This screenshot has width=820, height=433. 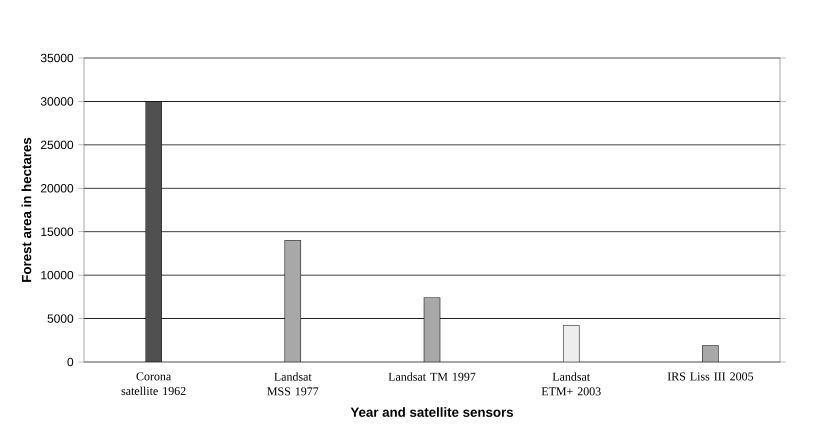 I want to click on y-tick-label: 35000, so click(x=57, y=58).